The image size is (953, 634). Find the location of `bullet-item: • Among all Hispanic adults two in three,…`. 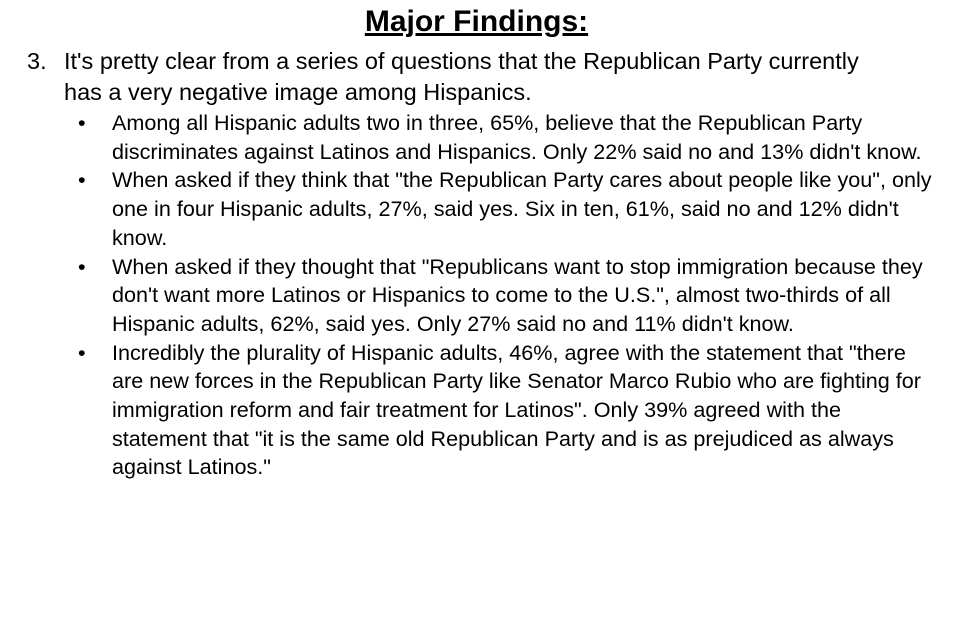

bullet-item: • Among all Hispanic adults two in three,… is located at coordinates (508, 137).